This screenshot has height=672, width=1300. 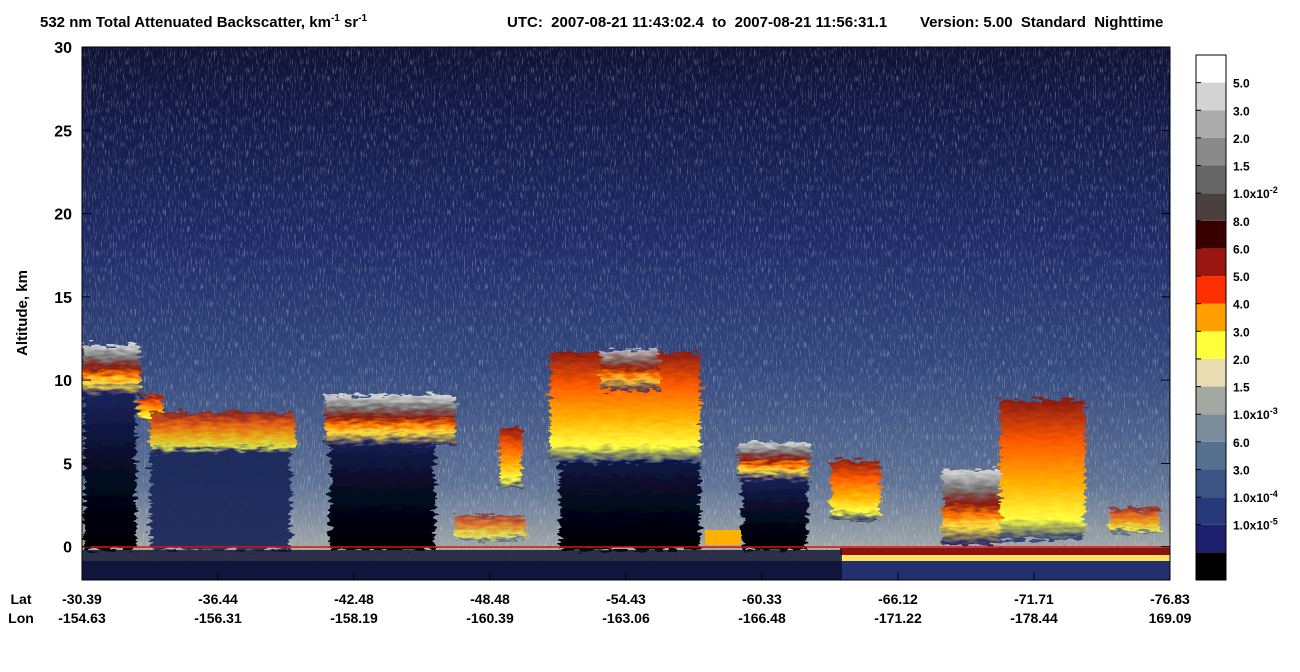 What do you see at coordinates (490, 618) in the screenshot?
I see `lon-tick-label: -160.39` at bounding box center [490, 618].